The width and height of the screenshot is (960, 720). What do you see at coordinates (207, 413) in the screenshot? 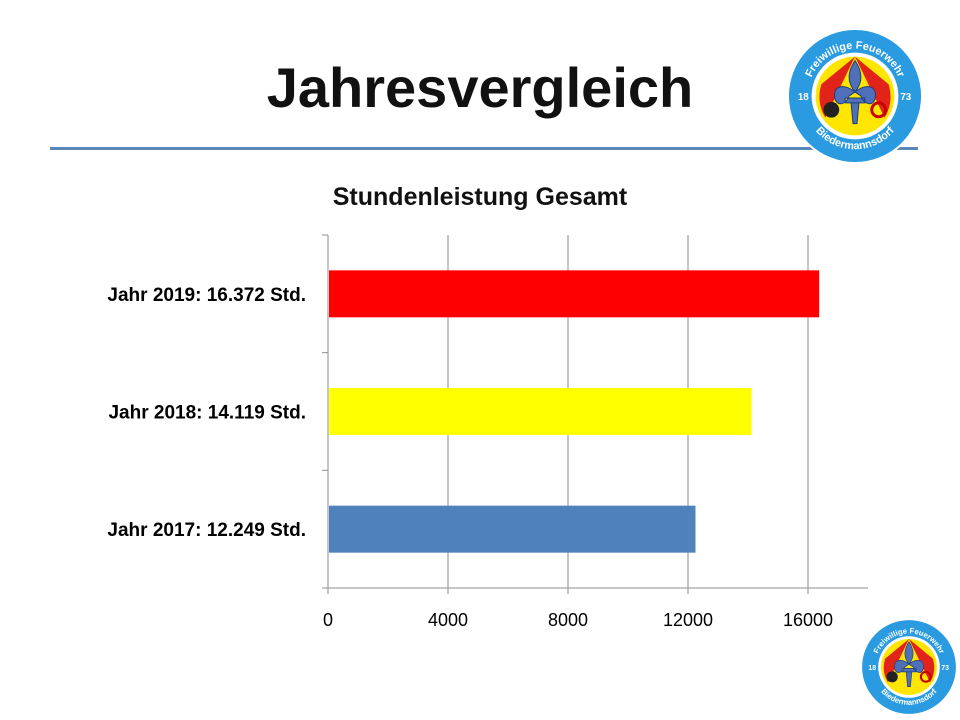
I see `category-label: Jahr 2018: 14.119 Std.` at bounding box center [207, 413].